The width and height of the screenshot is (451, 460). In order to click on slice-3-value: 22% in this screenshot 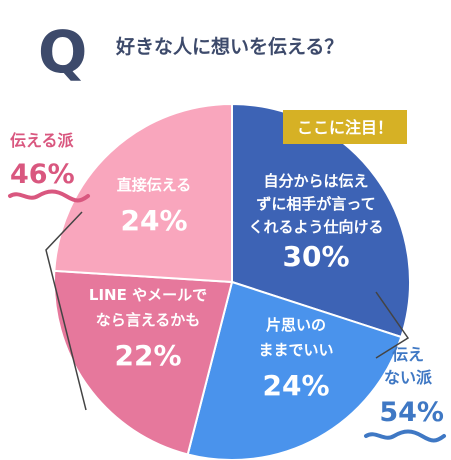, I will do `click(147, 355)`.